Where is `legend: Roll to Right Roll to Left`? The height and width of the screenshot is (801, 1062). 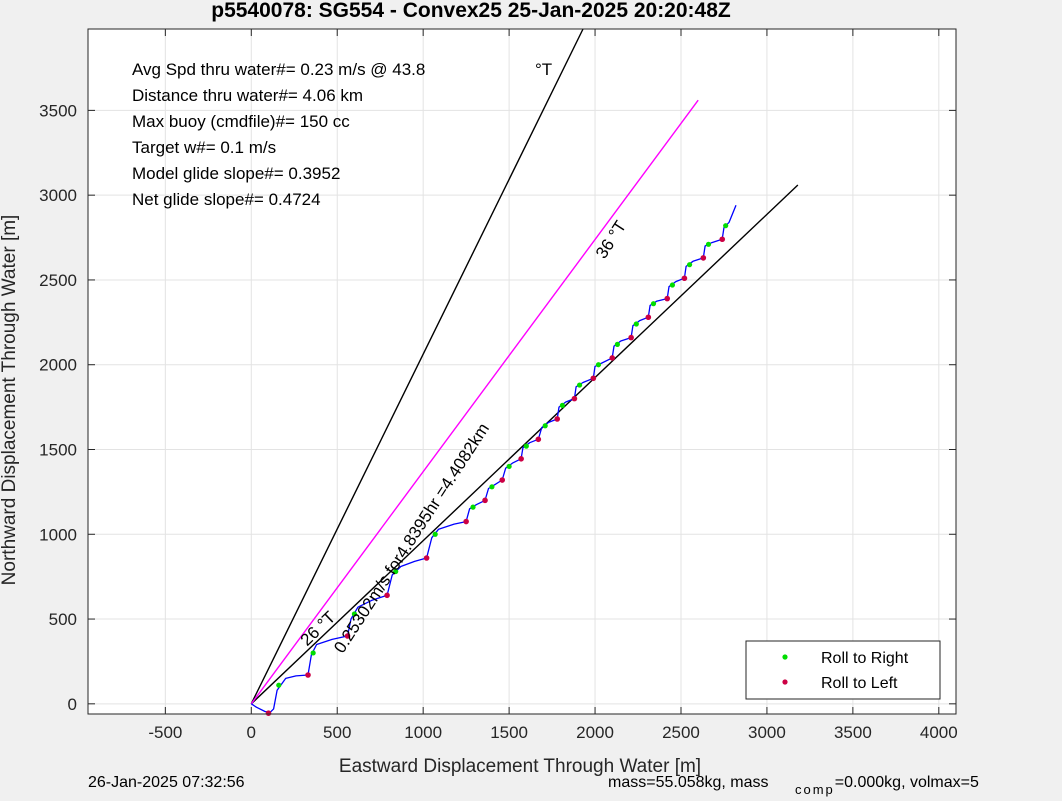
legend: Roll to Right Roll to Left is located at coordinates (843, 670).